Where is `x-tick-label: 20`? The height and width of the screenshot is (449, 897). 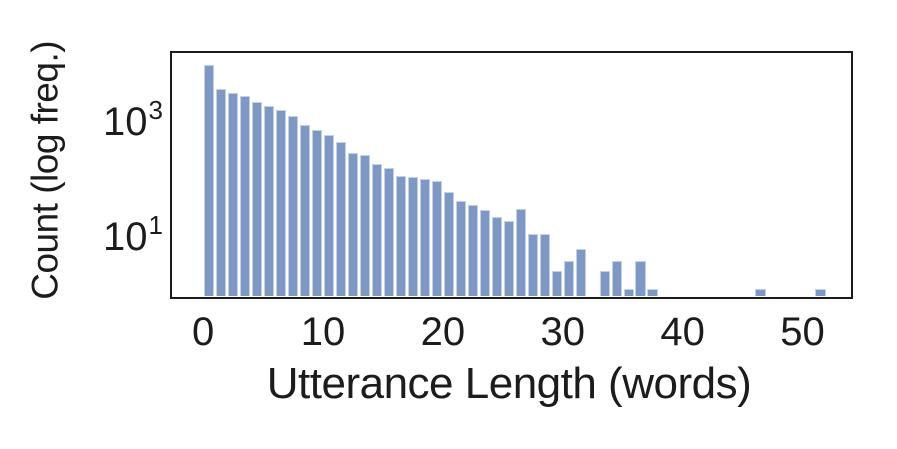 x-tick-label: 20 is located at coordinates (443, 332).